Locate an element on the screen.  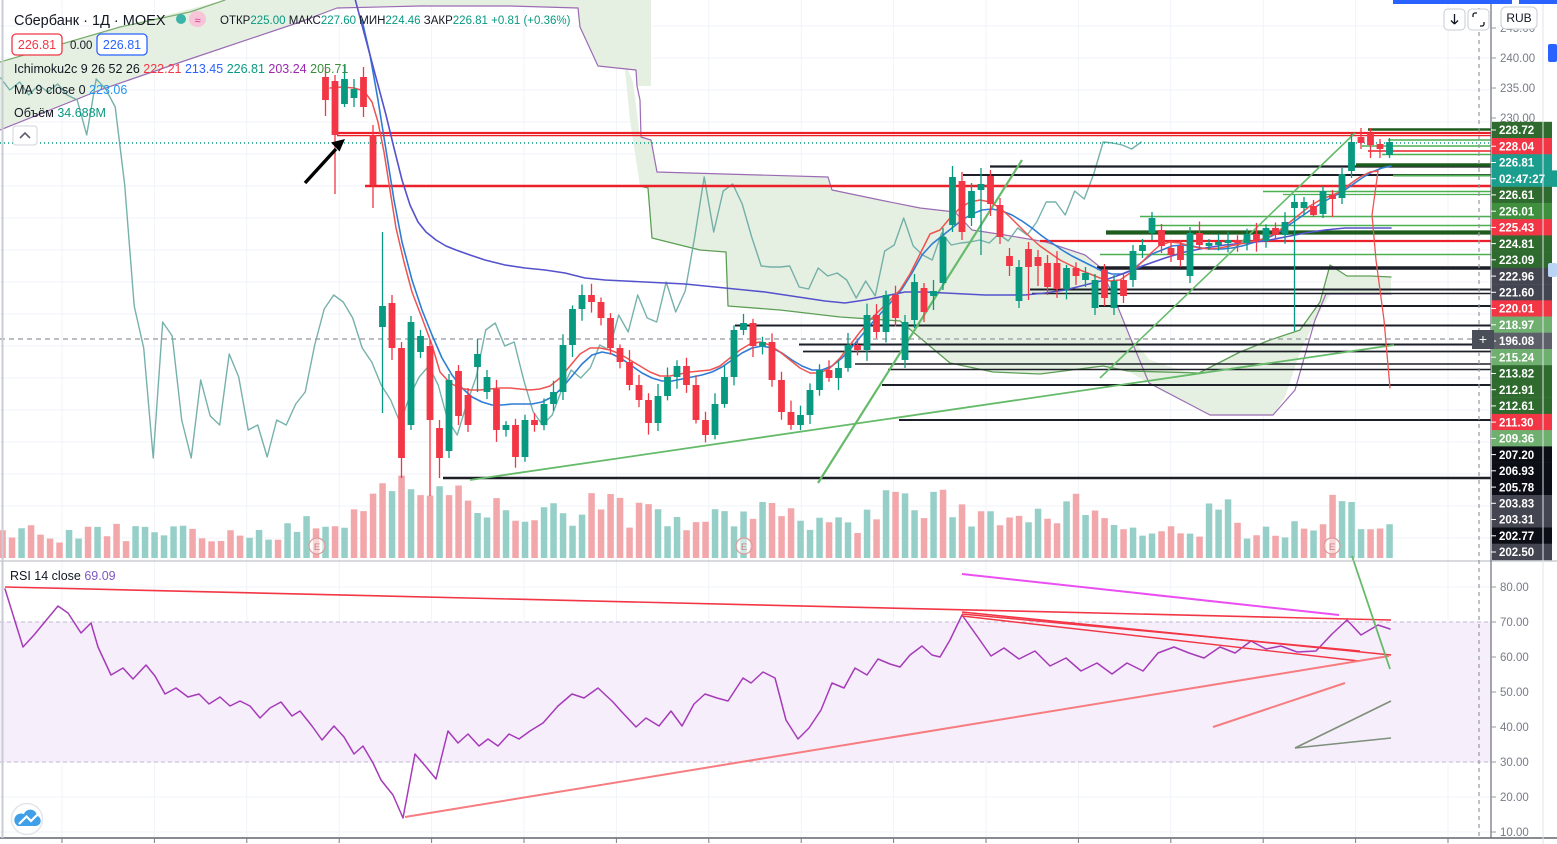
svg-text: 226.61 is located at coordinates (1517, 196).